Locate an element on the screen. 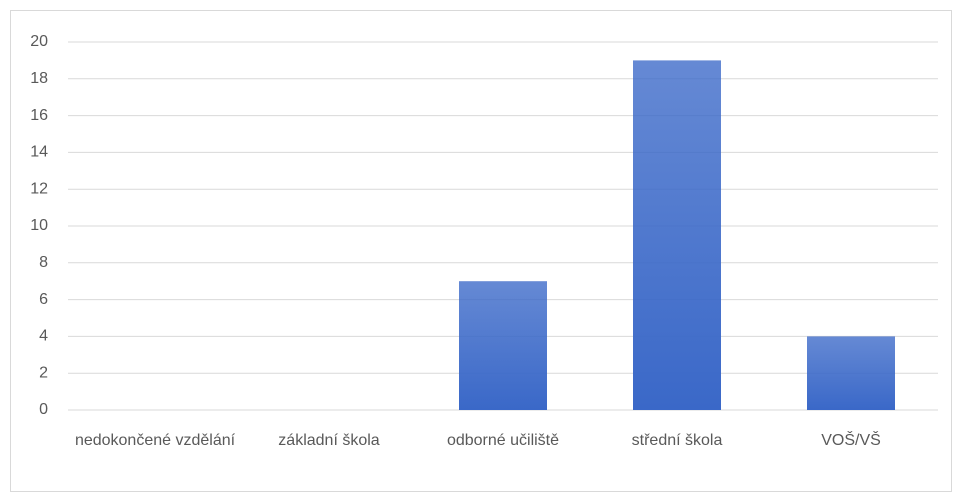  x-tick-label-line: střední škola is located at coordinates (677, 440).